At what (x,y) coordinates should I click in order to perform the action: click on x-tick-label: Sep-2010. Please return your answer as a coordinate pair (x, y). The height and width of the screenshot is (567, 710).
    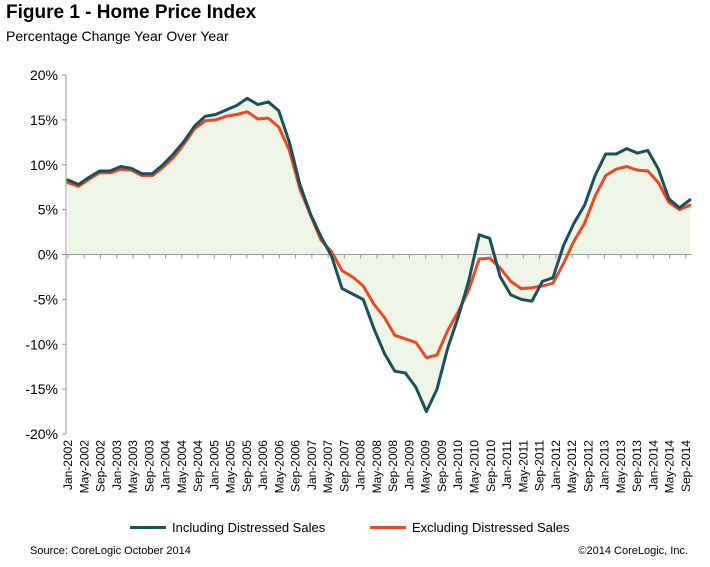
    Looking at the image, I should click on (491, 466).